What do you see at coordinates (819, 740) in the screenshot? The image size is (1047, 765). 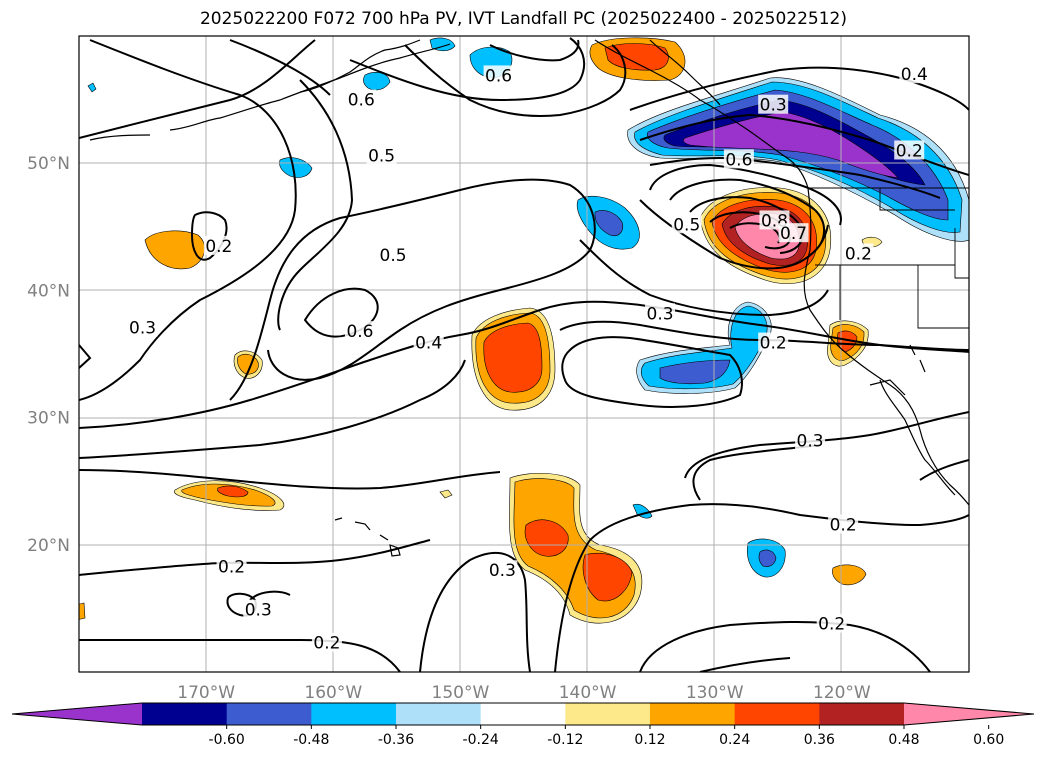 I see `colorbar-tick-label: 0.36` at bounding box center [819, 740].